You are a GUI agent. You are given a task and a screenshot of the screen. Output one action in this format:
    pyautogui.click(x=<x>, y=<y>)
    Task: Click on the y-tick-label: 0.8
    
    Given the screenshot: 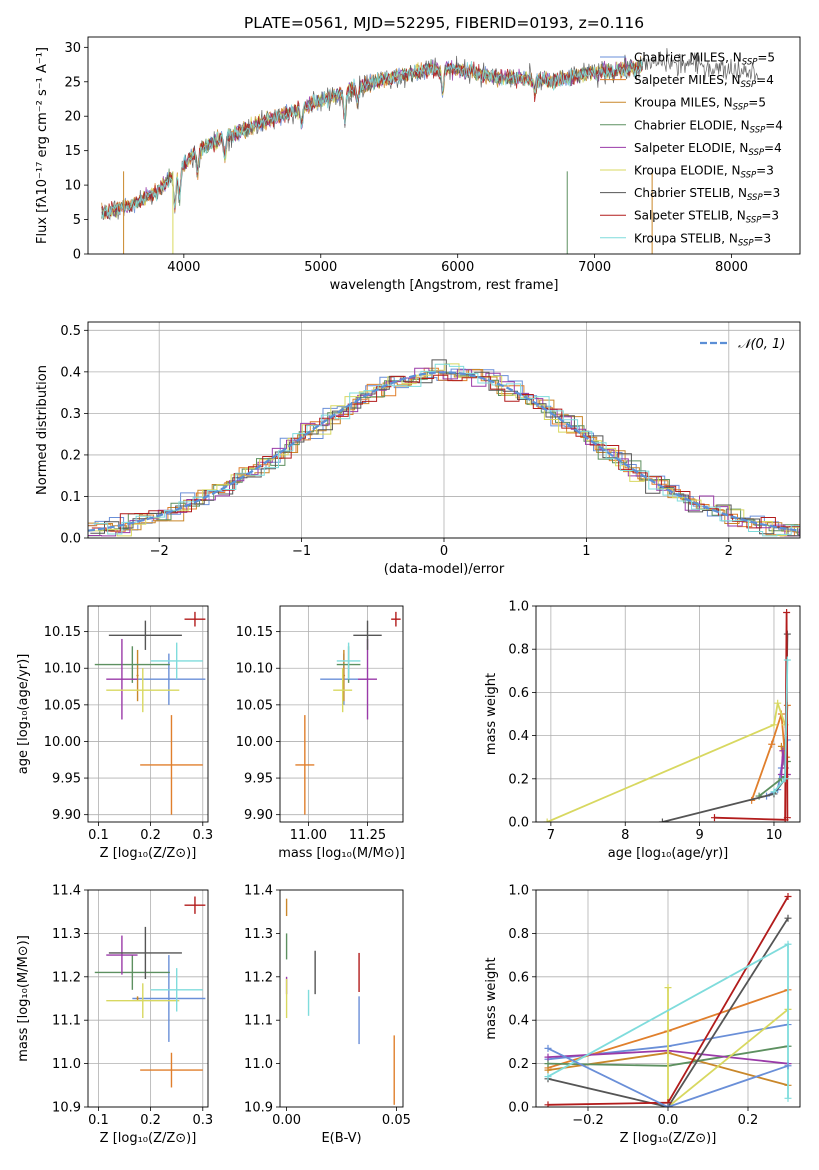 What is the action you would take?
    pyautogui.click(x=518, y=934)
    